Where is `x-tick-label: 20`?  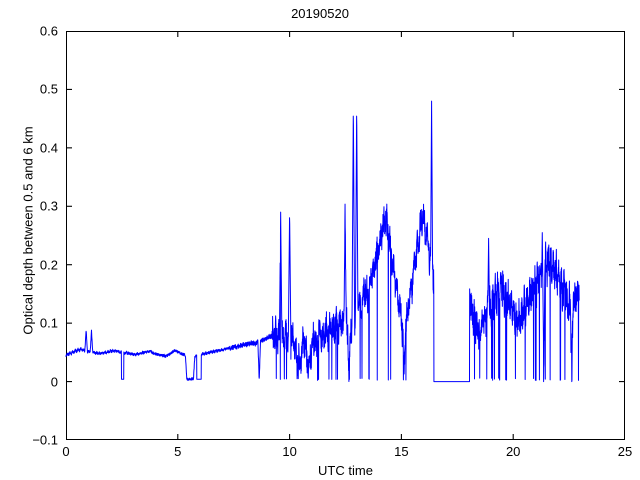 x-tick-label: 20 is located at coordinates (513, 451).